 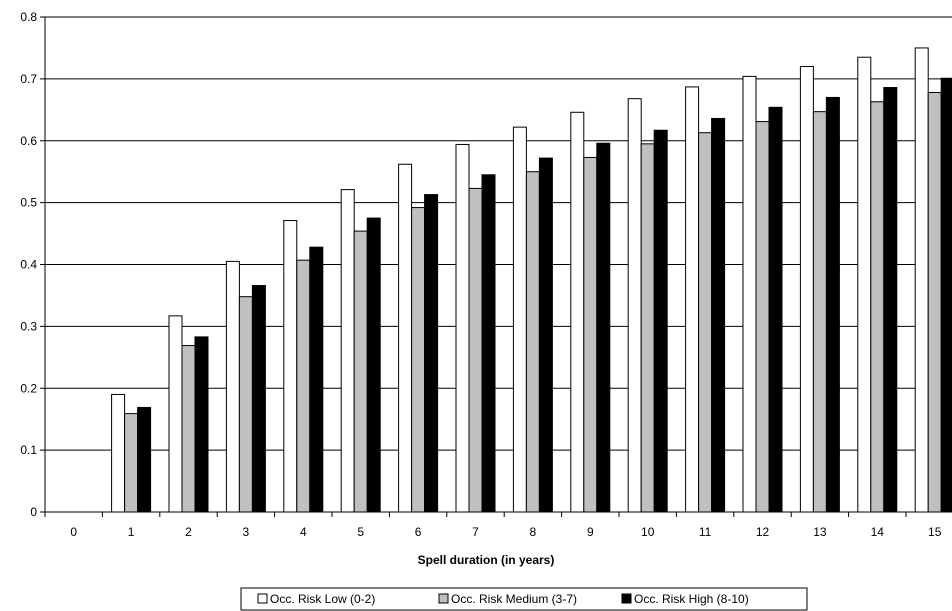 What do you see at coordinates (475, 532) in the screenshot?
I see `x-tick-label: 7` at bounding box center [475, 532].